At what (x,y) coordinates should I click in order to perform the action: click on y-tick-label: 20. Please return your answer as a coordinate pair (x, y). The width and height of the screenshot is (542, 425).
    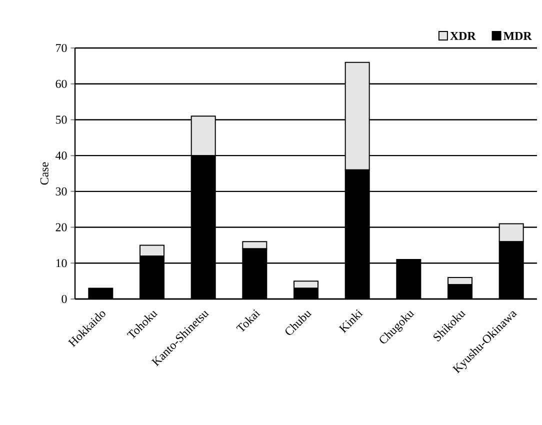
    Looking at the image, I should click on (61, 227).